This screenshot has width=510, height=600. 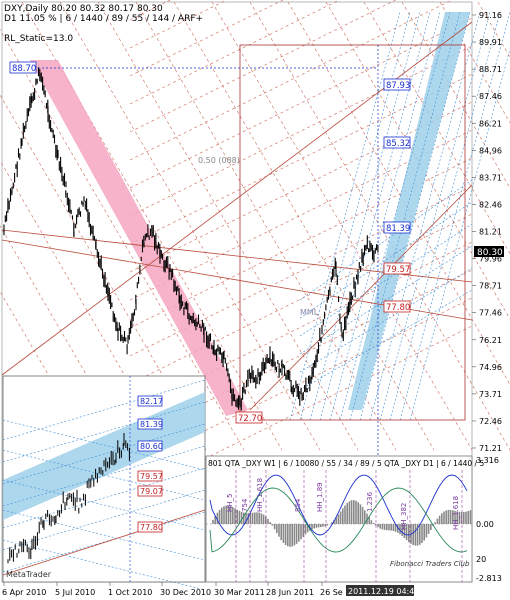 I want to click on inset-price-bars, so click(x=68, y=498).